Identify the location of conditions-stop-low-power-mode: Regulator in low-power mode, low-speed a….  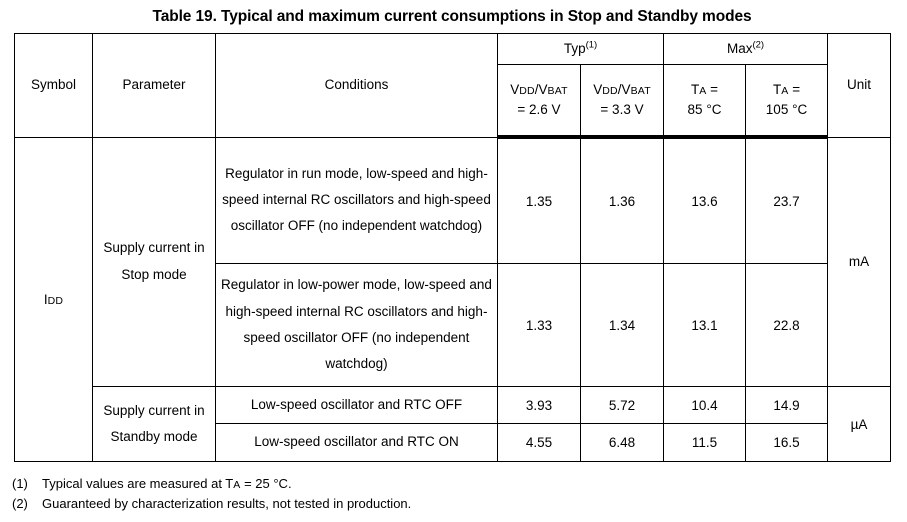
(356, 325).